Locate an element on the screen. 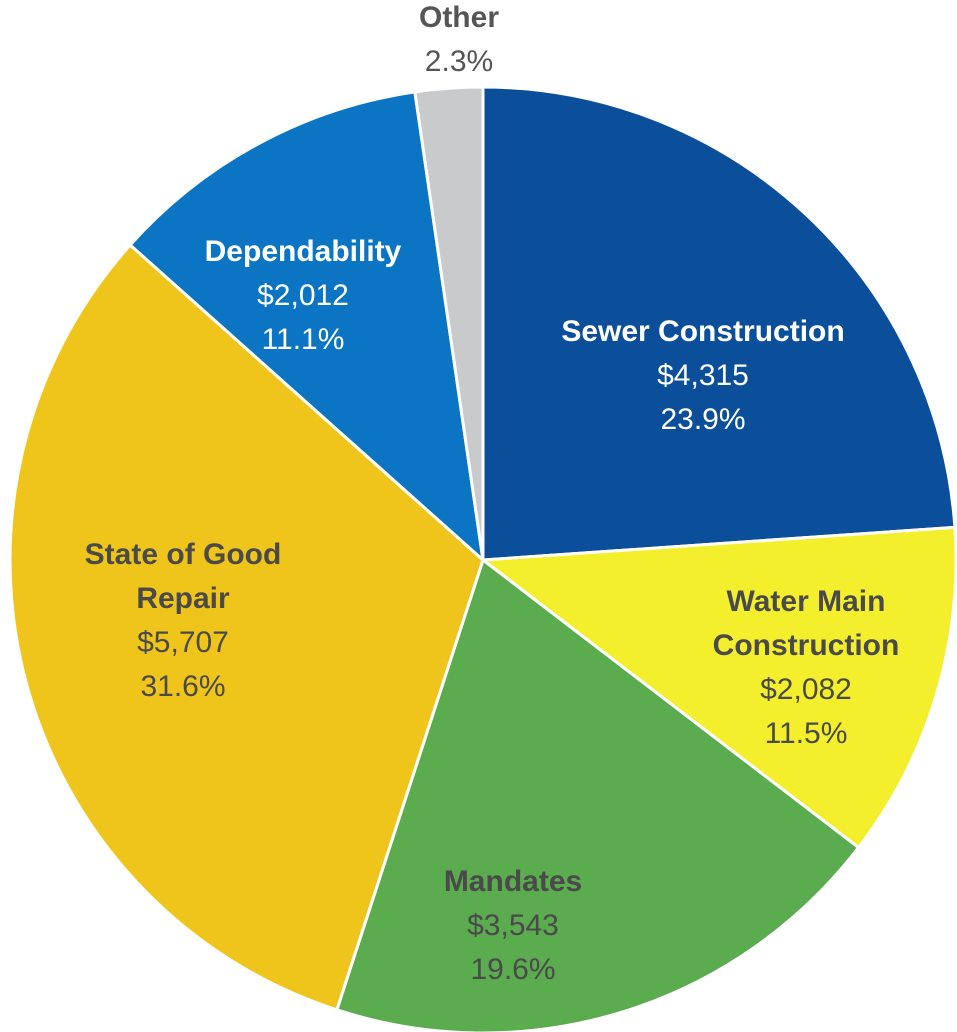 The width and height of the screenshot is (957, 1032). slice-amount: $4,315 is located at coordinates (703, 375).